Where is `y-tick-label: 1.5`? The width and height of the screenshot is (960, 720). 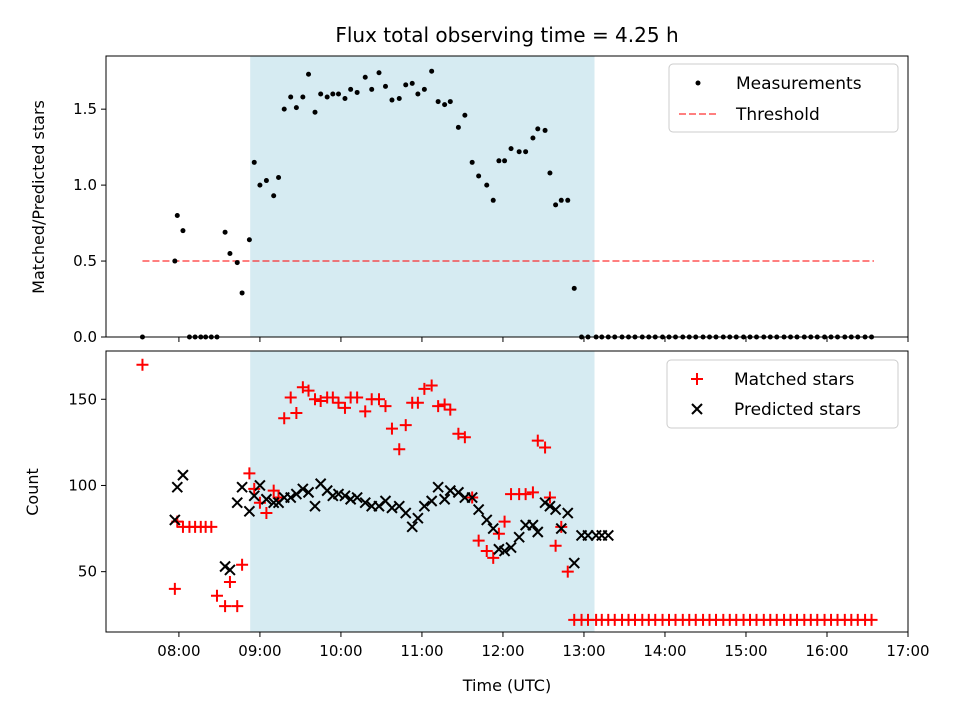 y-tick-label: 1.5 is located at coordinates (85, 109).